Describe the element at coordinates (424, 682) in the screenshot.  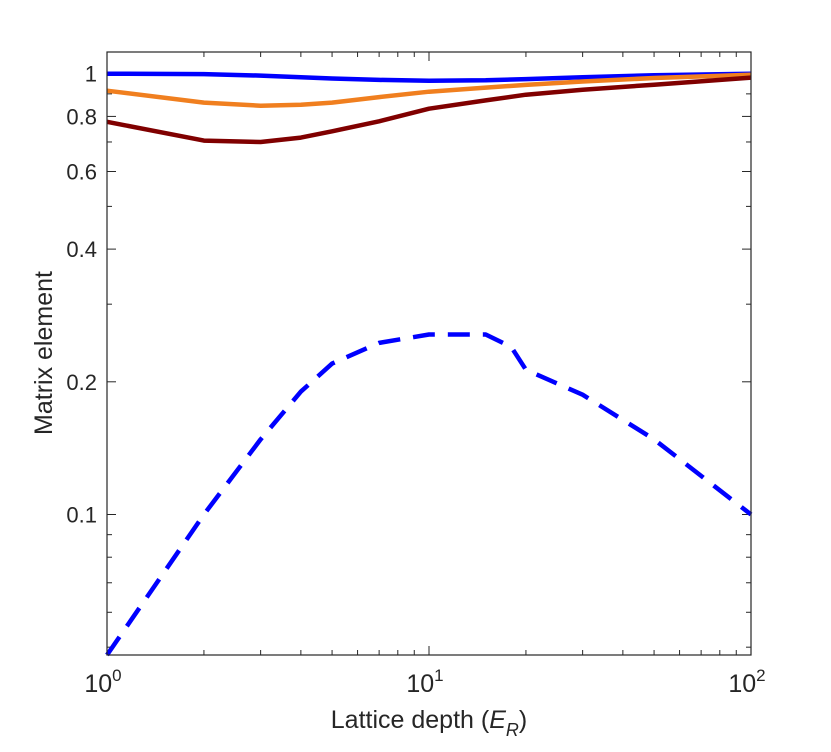
I see `x-tick-label: 10¹` at that location.